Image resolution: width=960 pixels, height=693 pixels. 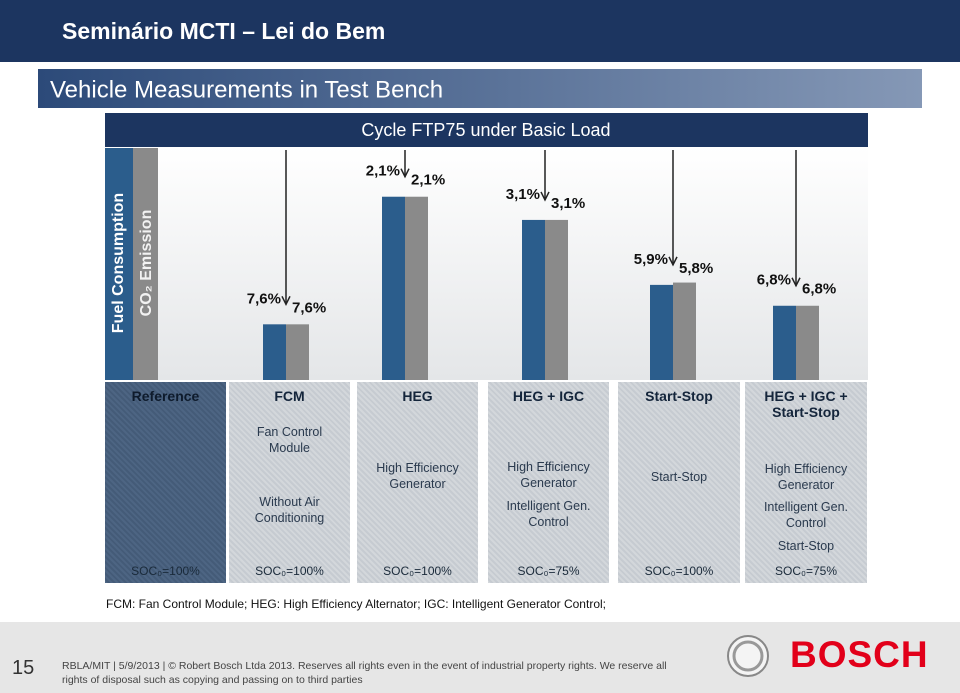 I want to click on chart-title-band, so click(x=486, y=130).